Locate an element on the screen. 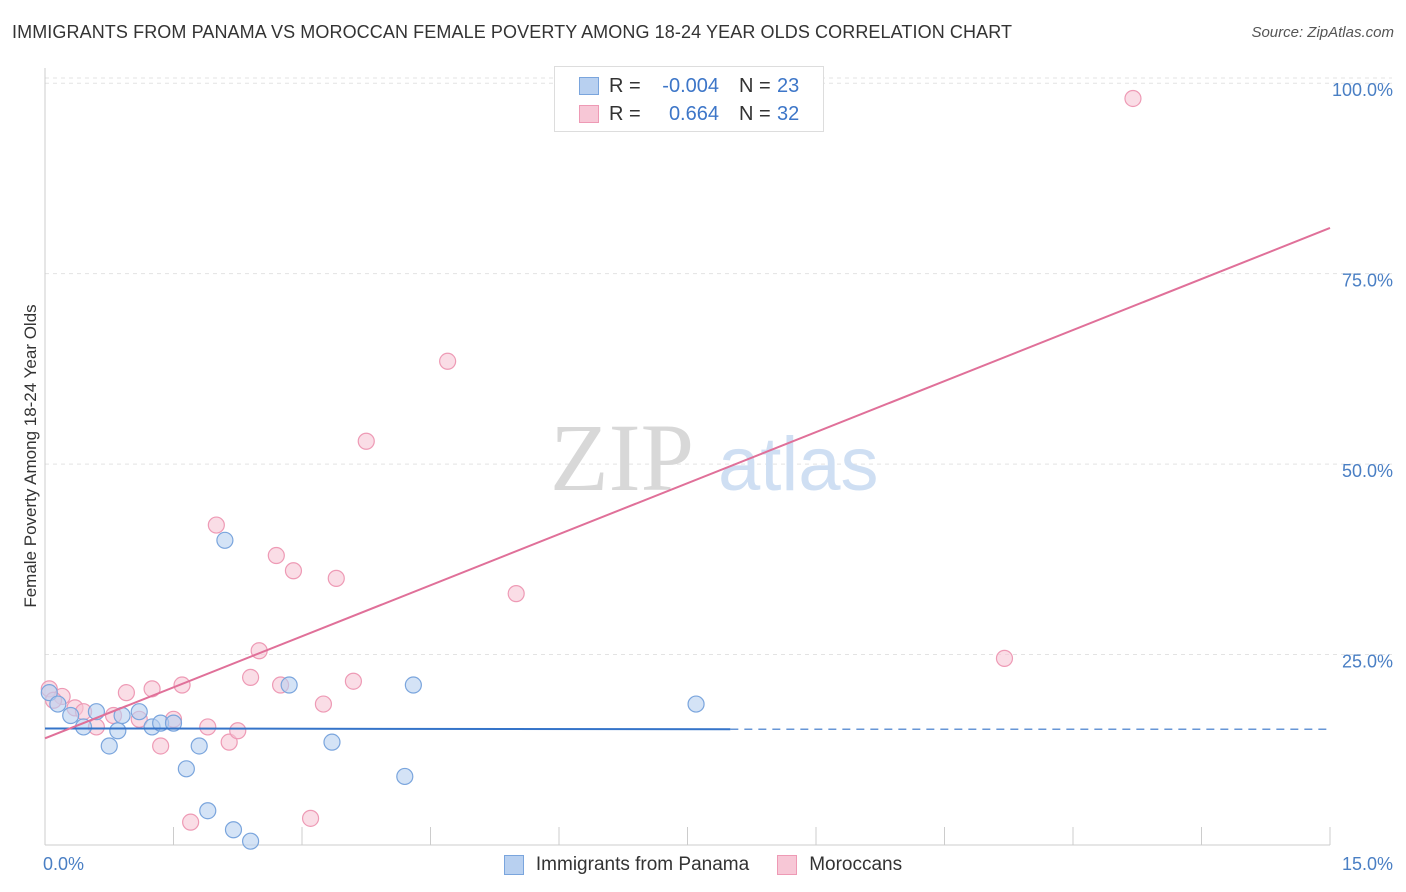  x-tick-label: 15.0% is located at coordinates (1367, 864).